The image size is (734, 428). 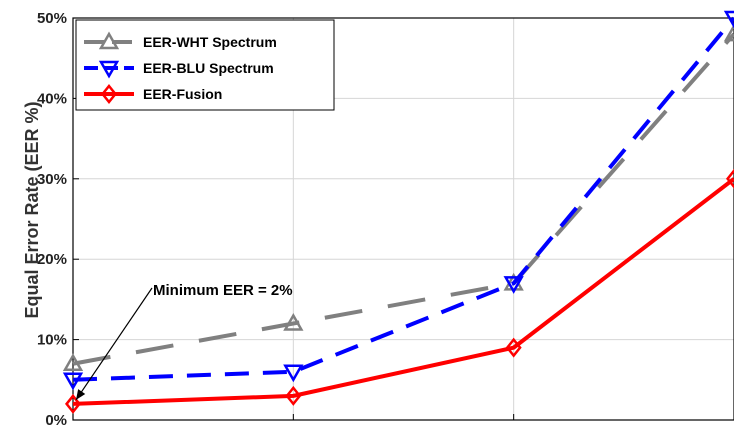 I want to click on legend-label-1: EER-BLU Spectrum, so click(x=208, y=68).